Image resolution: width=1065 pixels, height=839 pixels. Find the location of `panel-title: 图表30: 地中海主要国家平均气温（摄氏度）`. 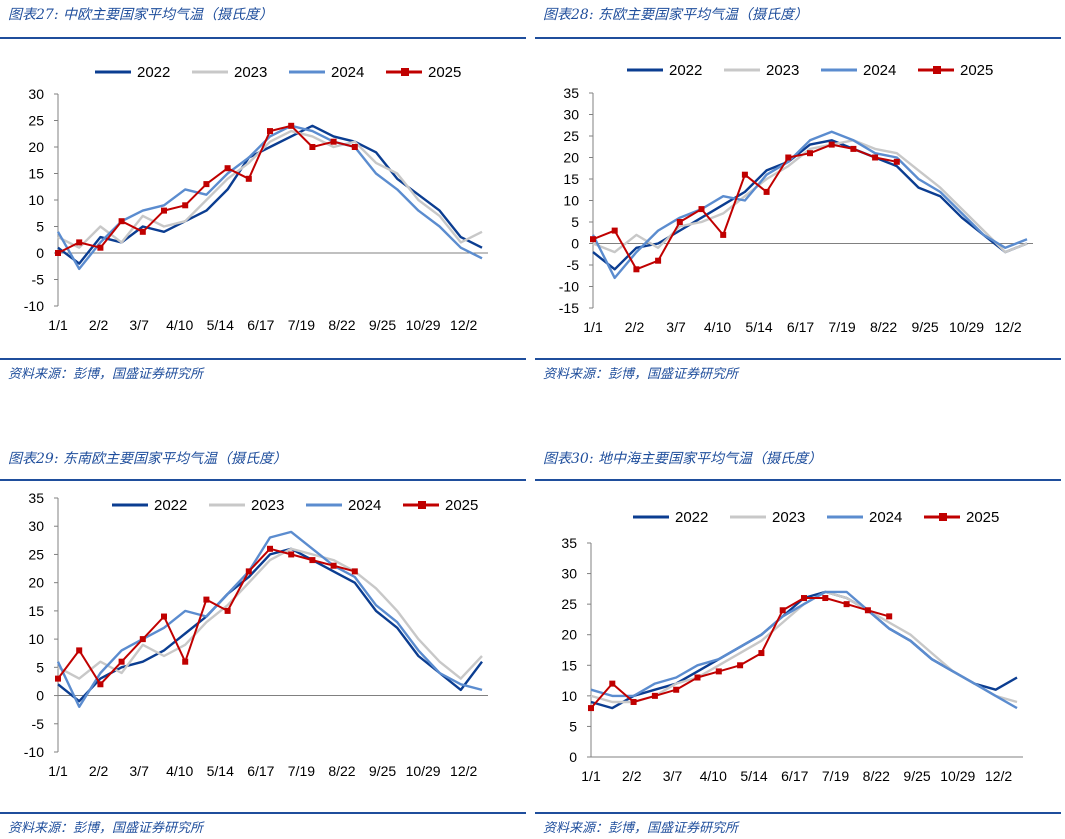

panel-title: 图表30: 地中海主要国家平均气温（摄氏度） is located at coordinates (682, 459).